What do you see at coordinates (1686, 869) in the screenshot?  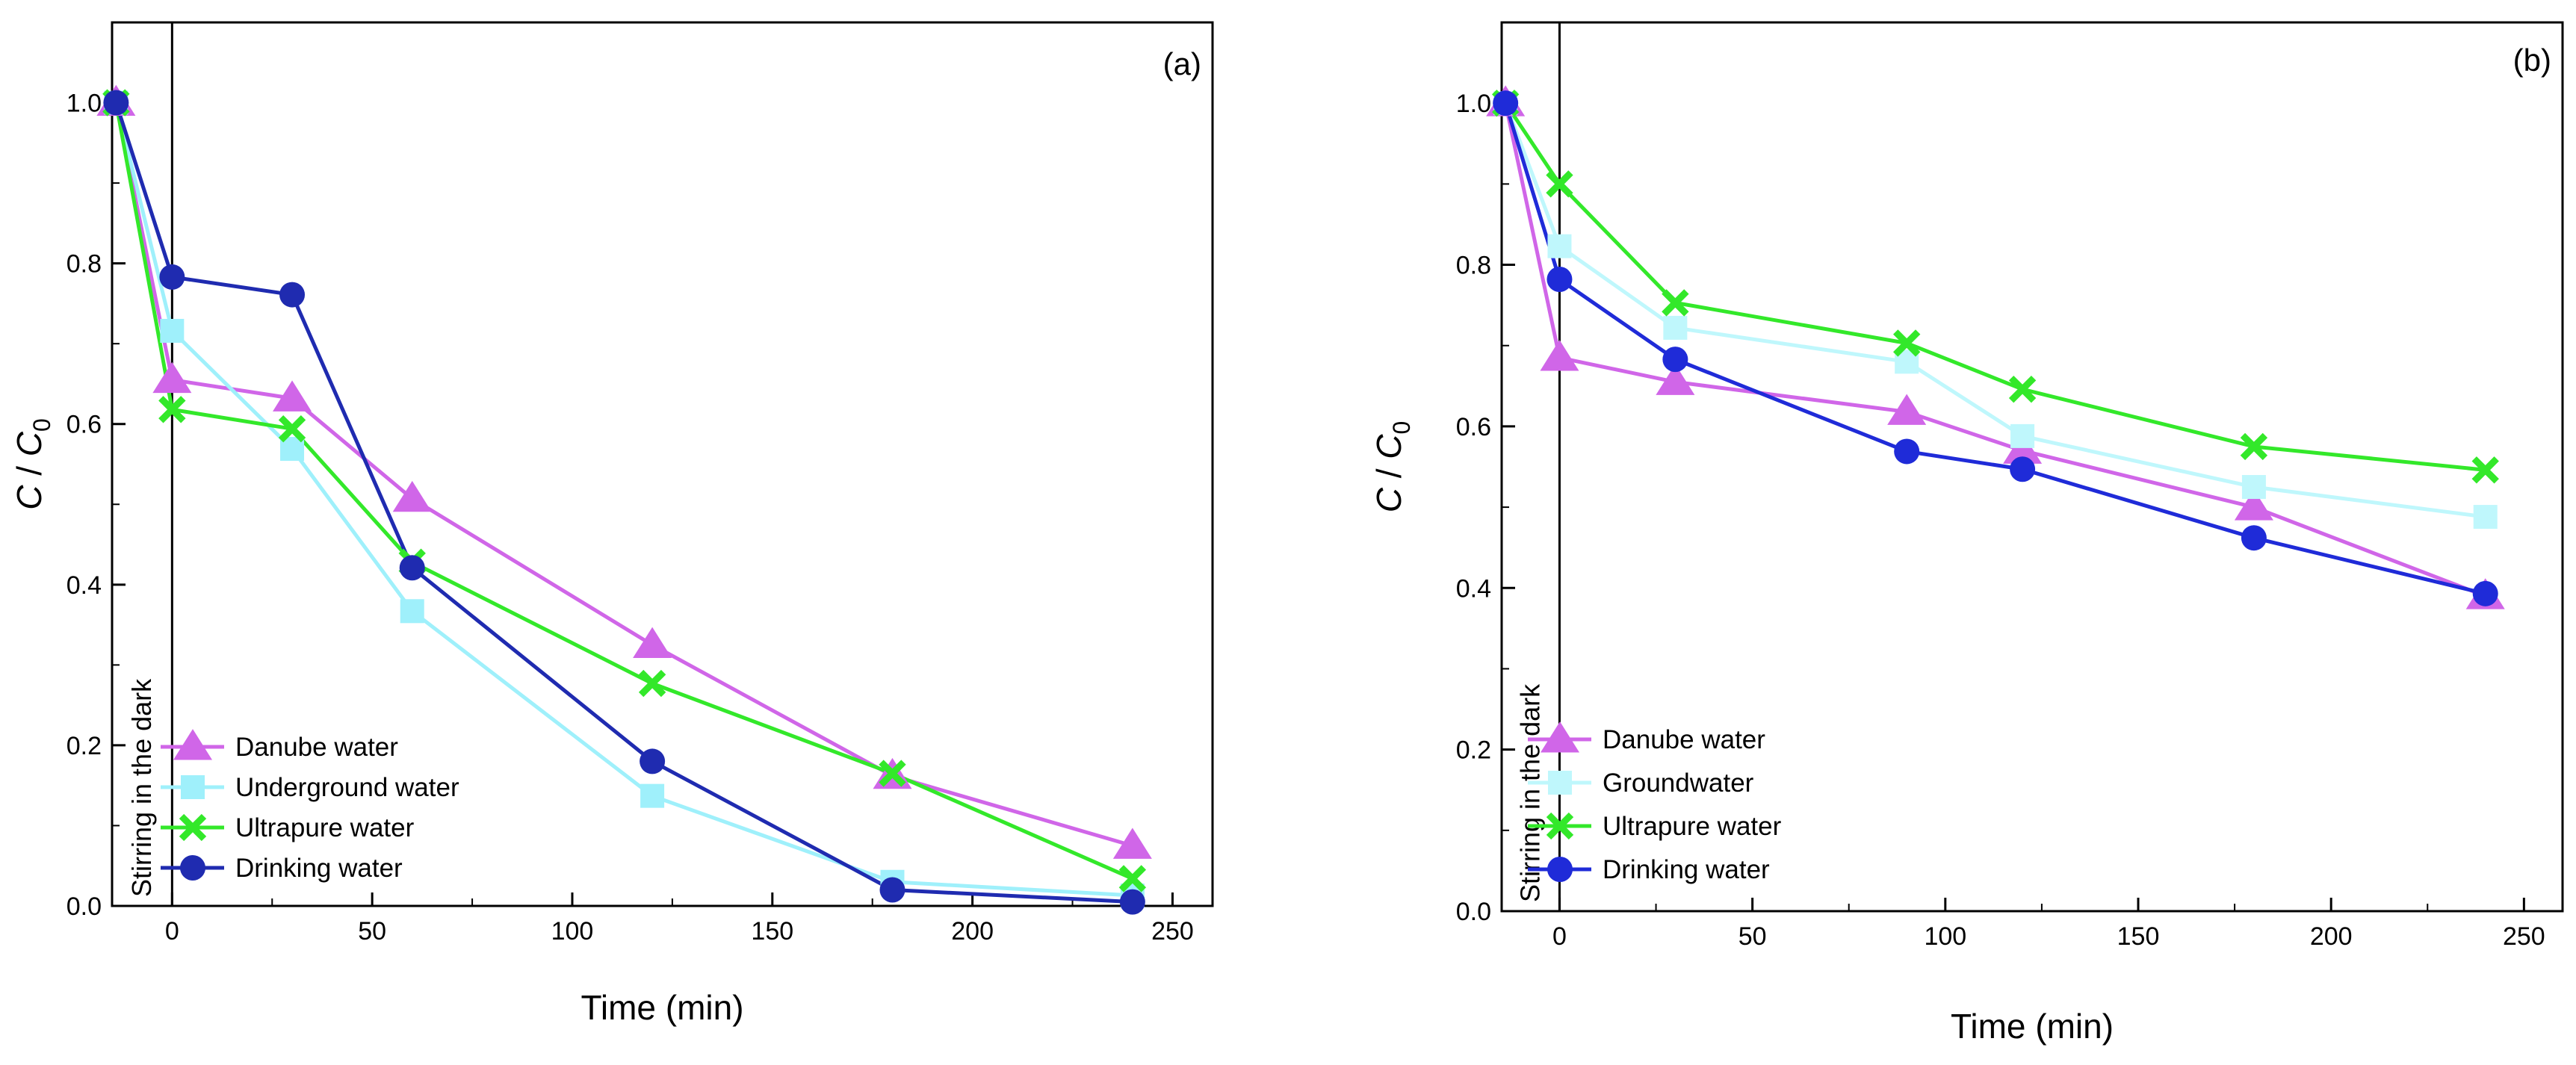 I see `panel-b-legend-label: Drinking water` at bounding box center [1686, 869].